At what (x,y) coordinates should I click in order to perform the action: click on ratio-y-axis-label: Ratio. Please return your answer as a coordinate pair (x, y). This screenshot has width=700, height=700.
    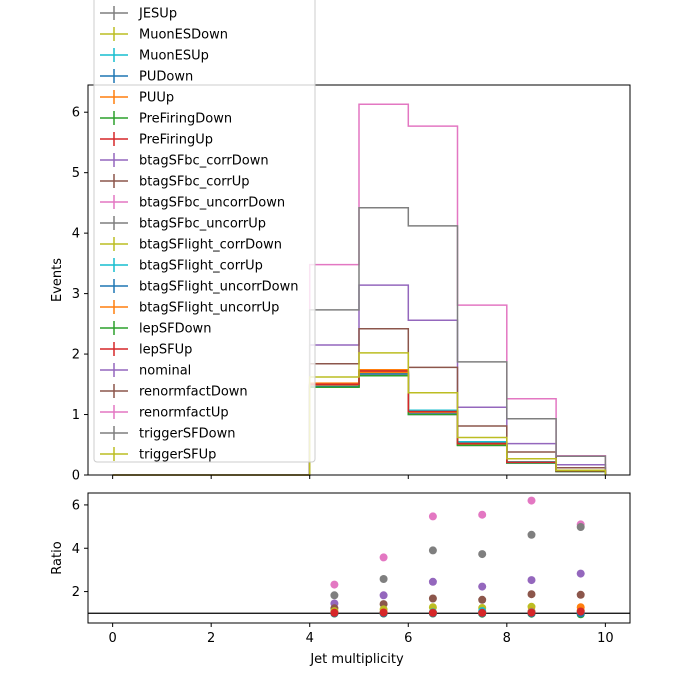
    Looking at the image, I should click on (57, 557).